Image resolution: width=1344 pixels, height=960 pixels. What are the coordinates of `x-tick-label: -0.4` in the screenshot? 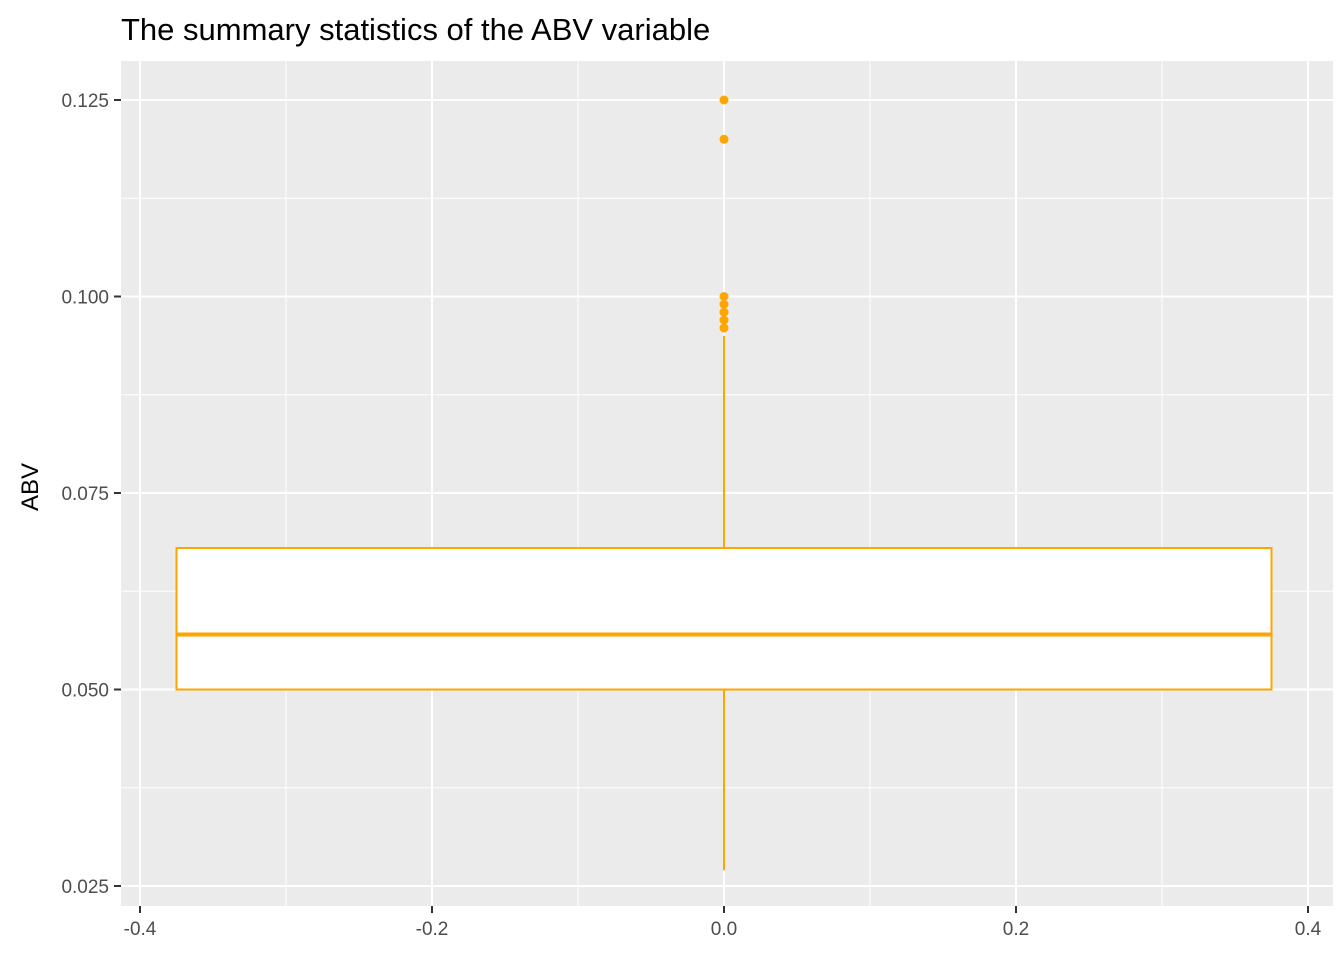 It's located at (140, 929).